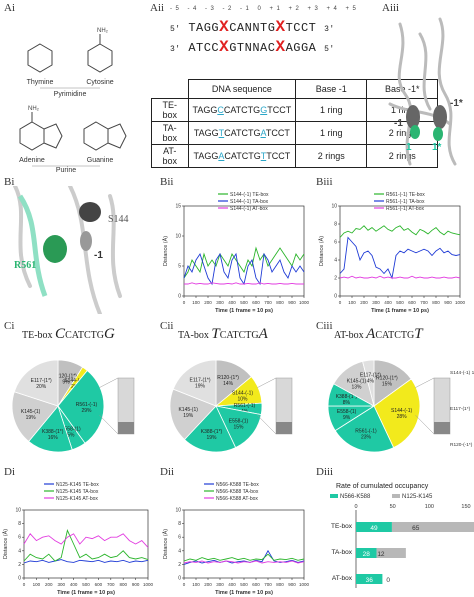  I want to click on pie-slice-value: 14%, so click(228, 384).